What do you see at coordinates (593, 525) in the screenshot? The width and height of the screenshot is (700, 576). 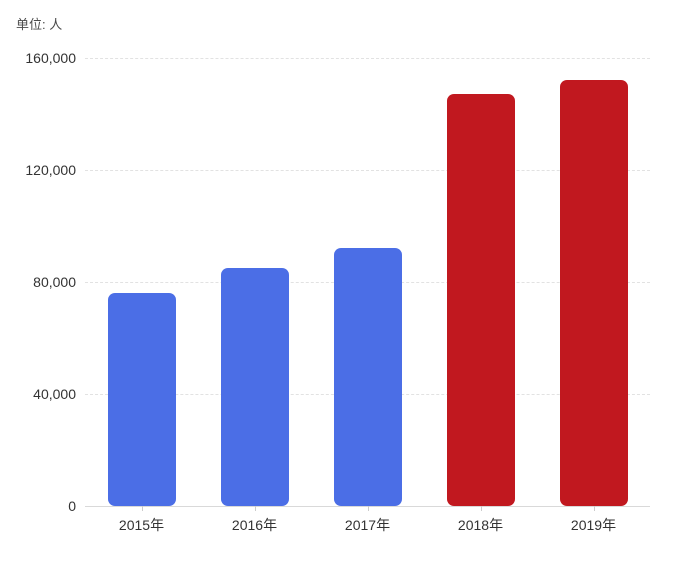 I see `x-axis-tick-label-2019: 2019年` at bounding box center [593, 525].